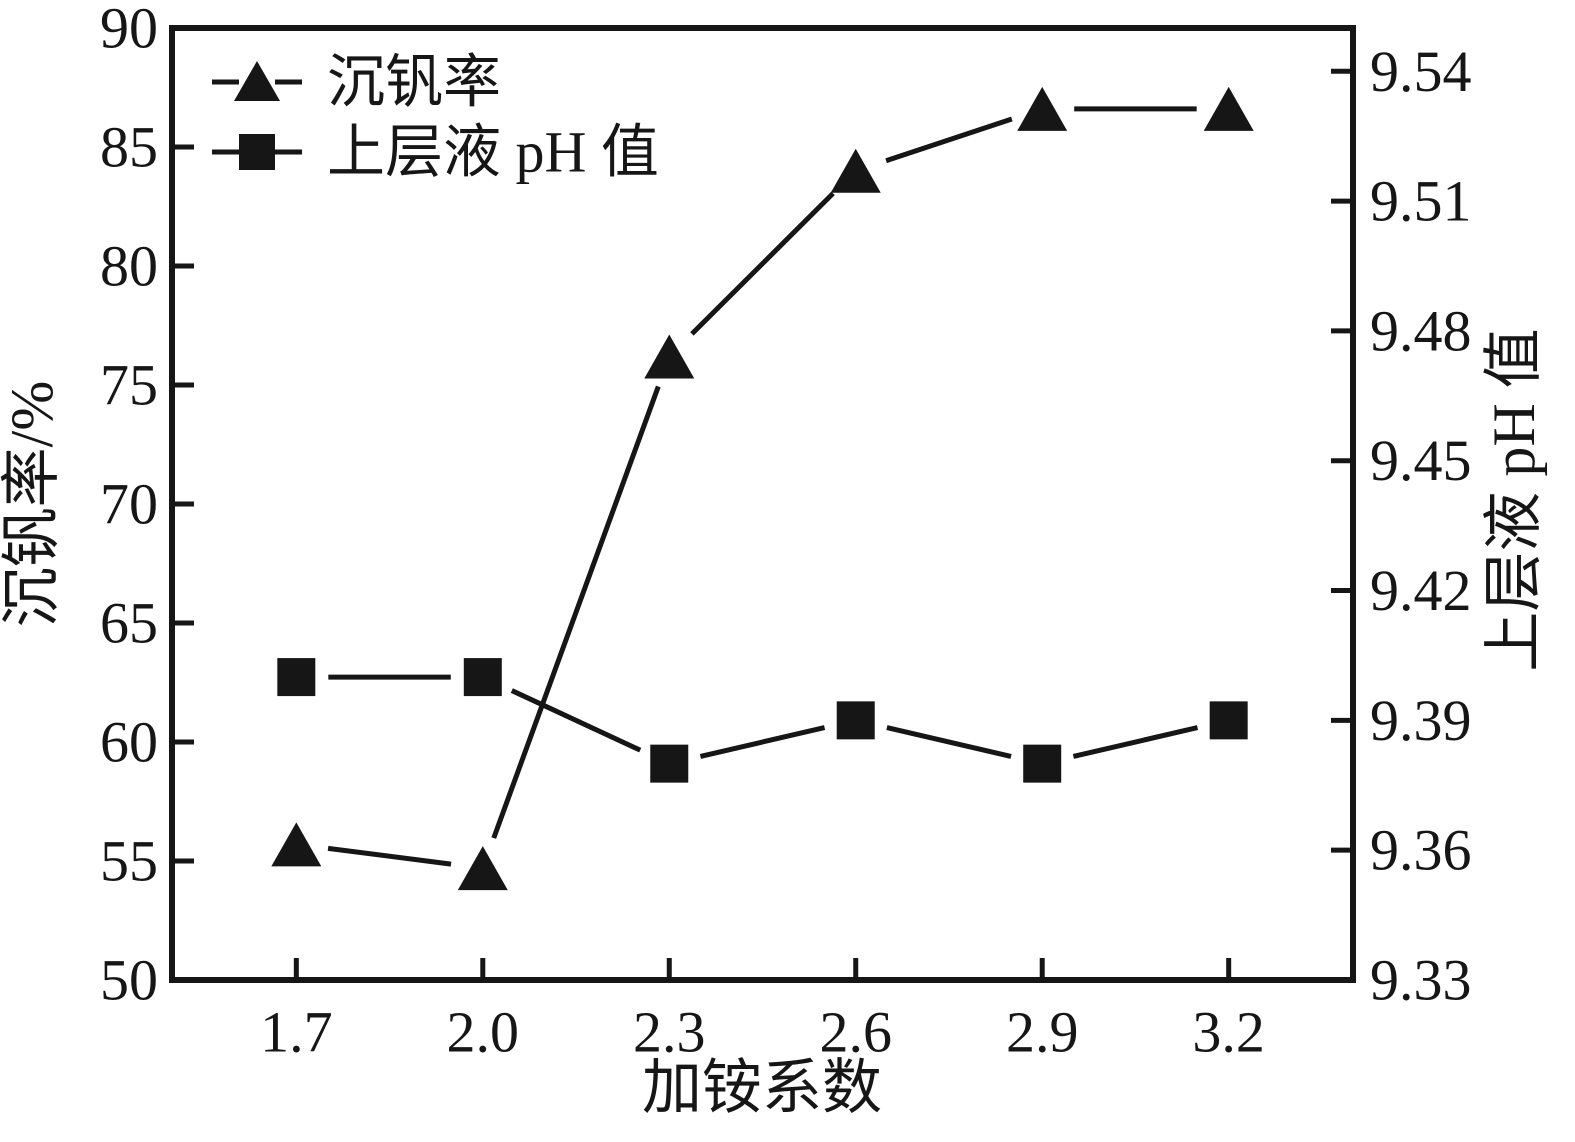 This screenshot has width=1575, height=1142. I want to click on legend-label-ph: 上层液 pH 值, so click(493, 152).